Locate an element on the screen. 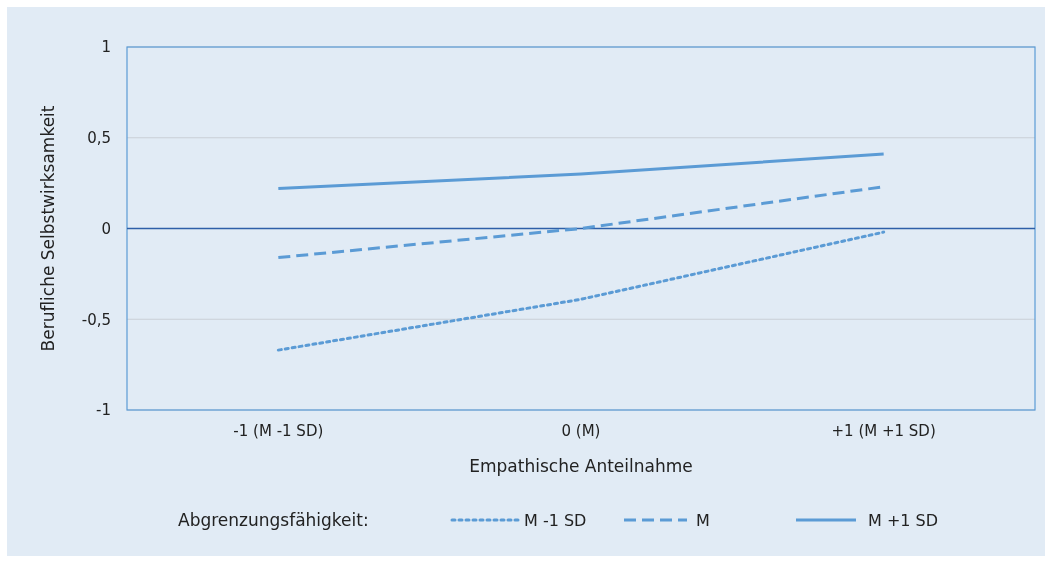  legend-title: Abgrenzungsfähigkeit: is located at coordinates (273, 519).